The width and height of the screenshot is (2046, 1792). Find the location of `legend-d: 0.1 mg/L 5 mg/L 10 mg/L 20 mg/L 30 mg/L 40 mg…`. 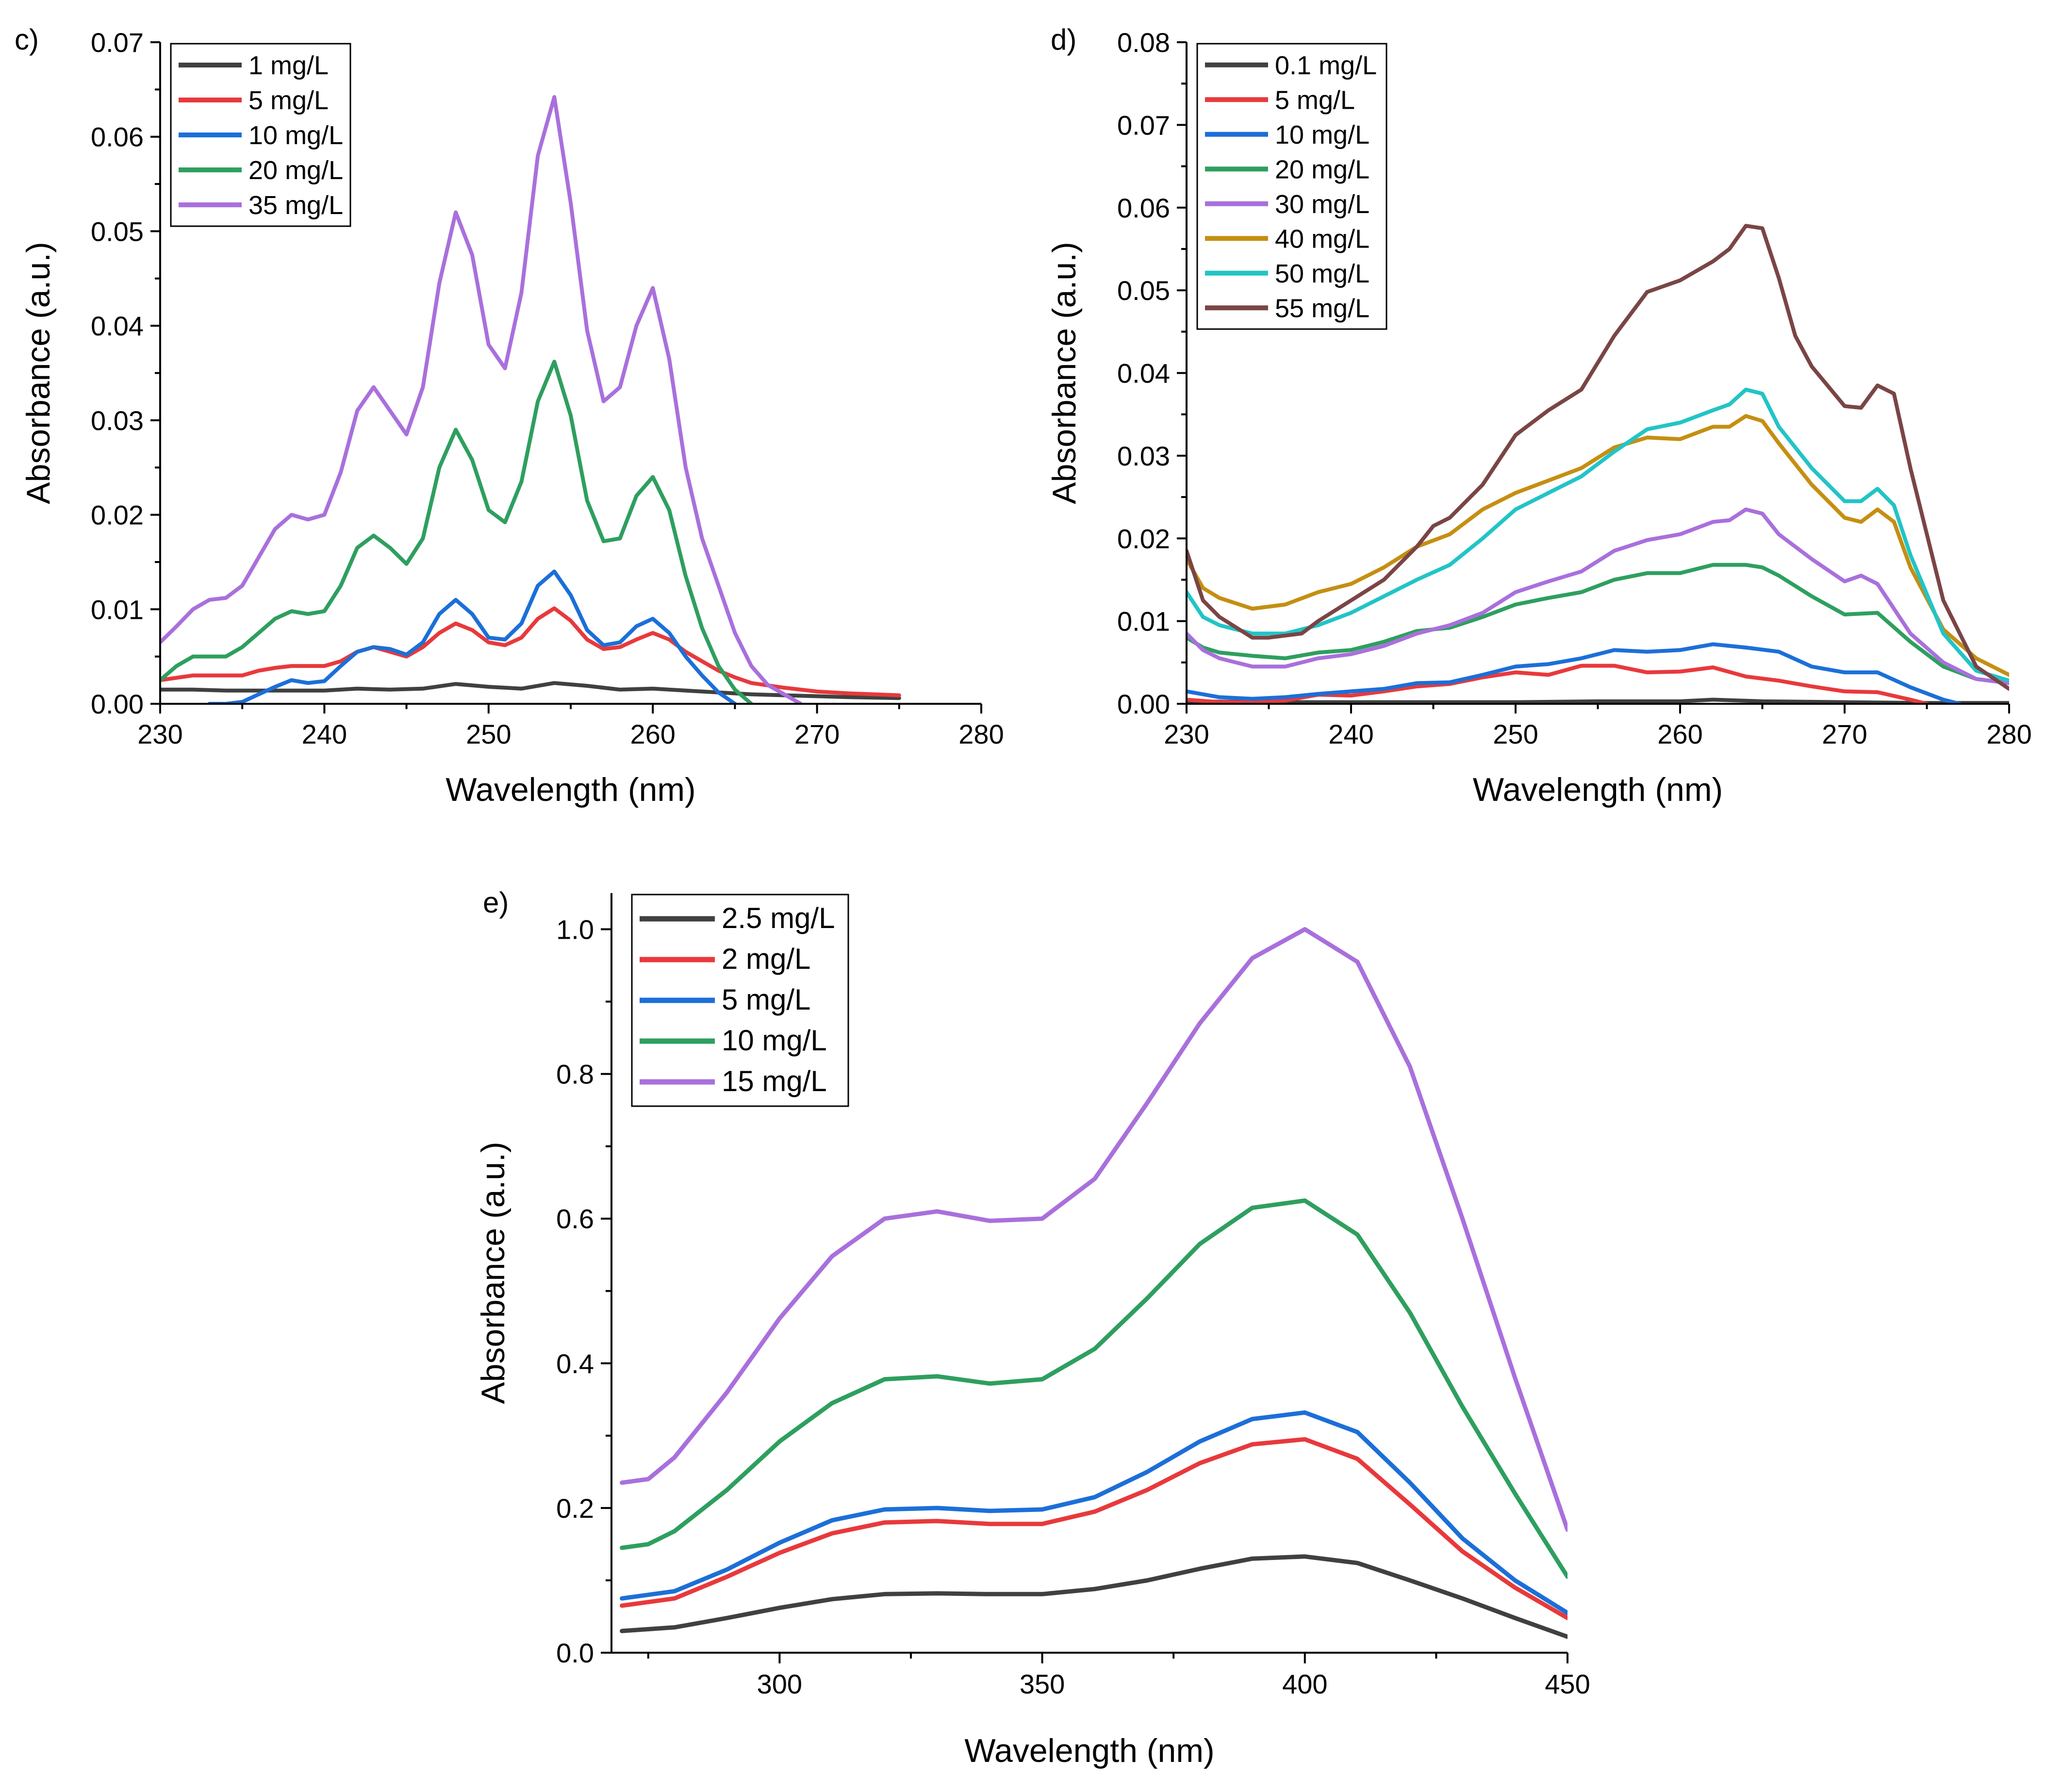

legend-d: 0.1 mg/L 5 mg/L 10 mg/L 20 mg/L 30 mg/L 40 mg… is located at coordinates (1291, 187).